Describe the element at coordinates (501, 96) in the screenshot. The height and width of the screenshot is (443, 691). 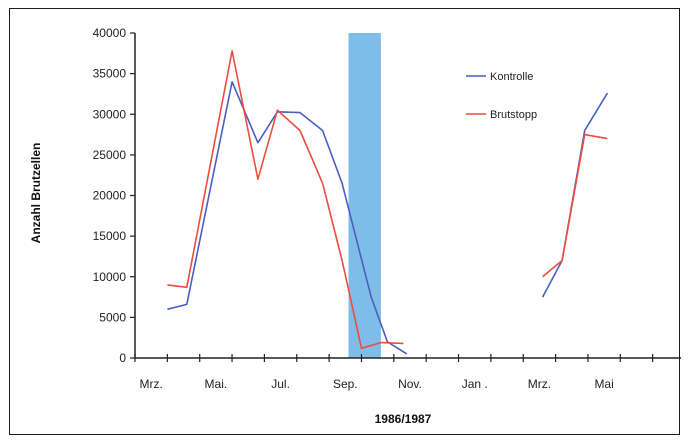
I see `legend: Kontrolle Brutstopp` at that location.